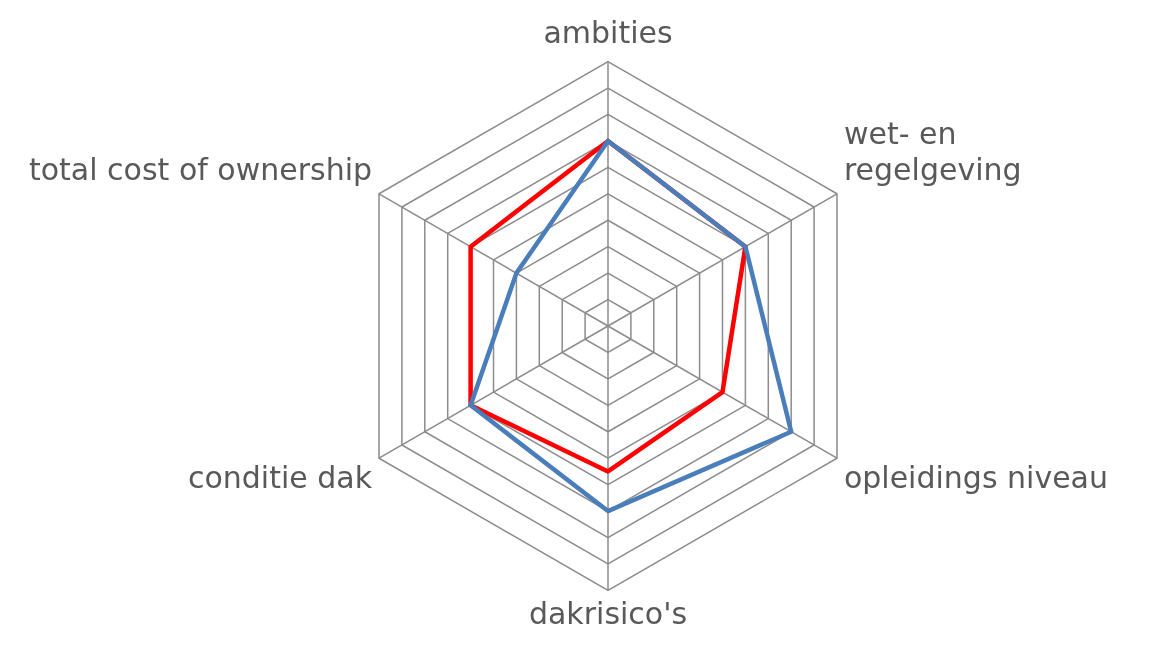  I want to click on spoke-label: conditie dak, so click(280, 477).